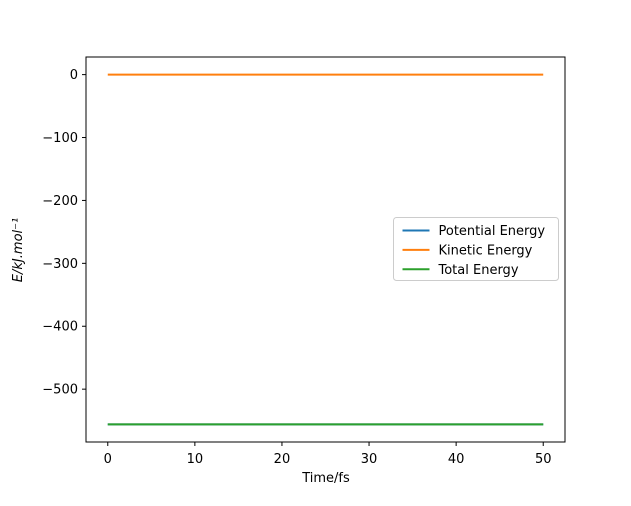  What do you see at coordinates (60, 390) in the screenshot?
I see `y-tick-label: −500` at bounding box center [60, 390].